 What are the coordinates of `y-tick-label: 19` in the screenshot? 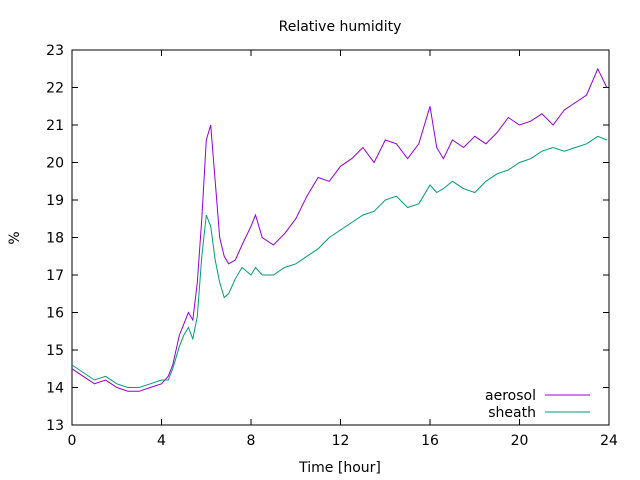 It's located at (55, 201).